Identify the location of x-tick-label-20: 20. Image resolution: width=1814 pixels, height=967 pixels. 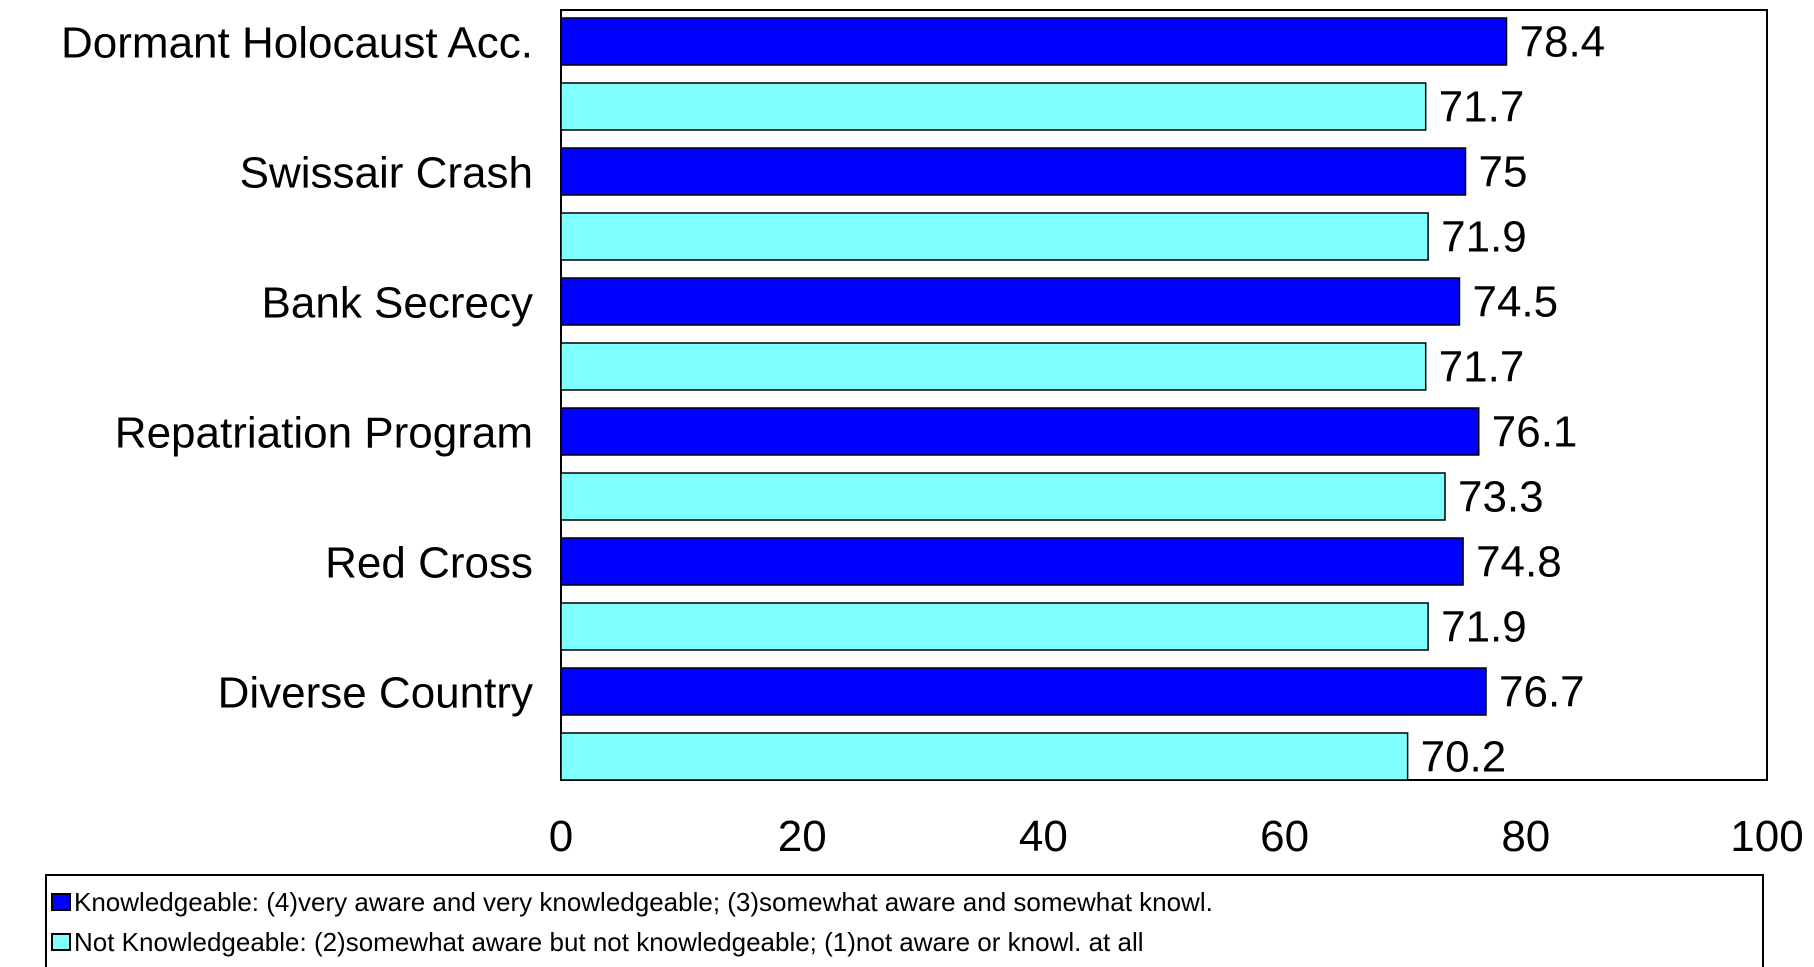
(802, 836).